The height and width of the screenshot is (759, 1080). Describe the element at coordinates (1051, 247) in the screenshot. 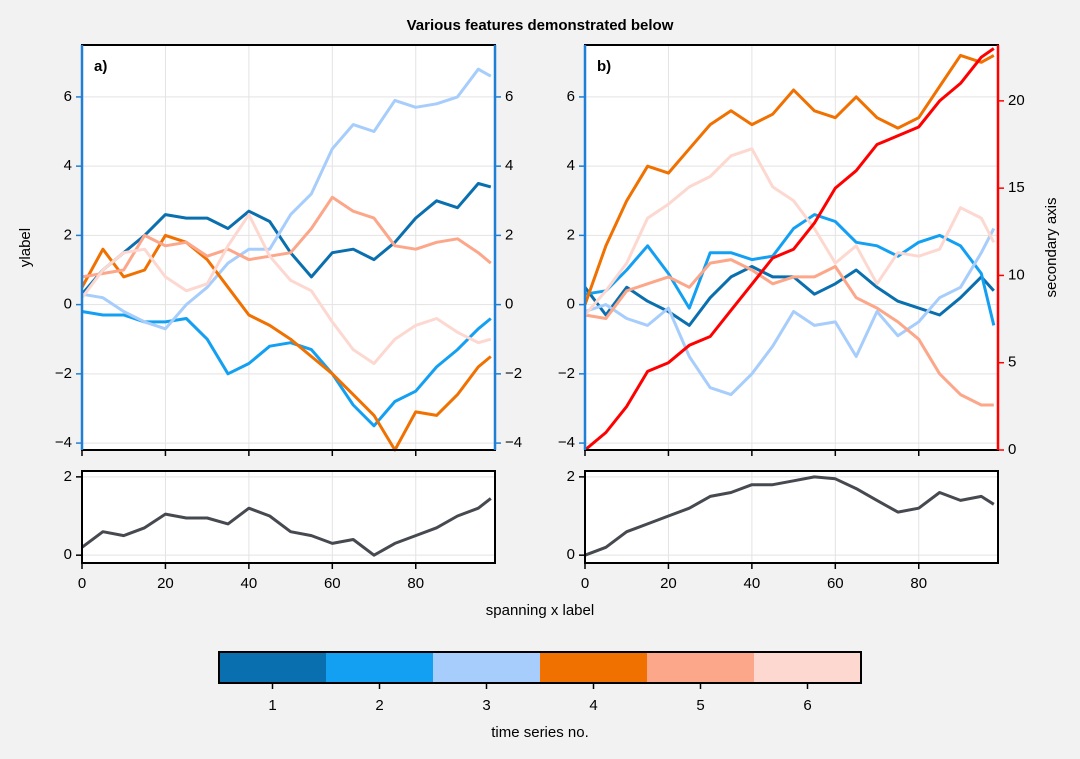

I see `y2-axis-label: secondary axis` at that location.